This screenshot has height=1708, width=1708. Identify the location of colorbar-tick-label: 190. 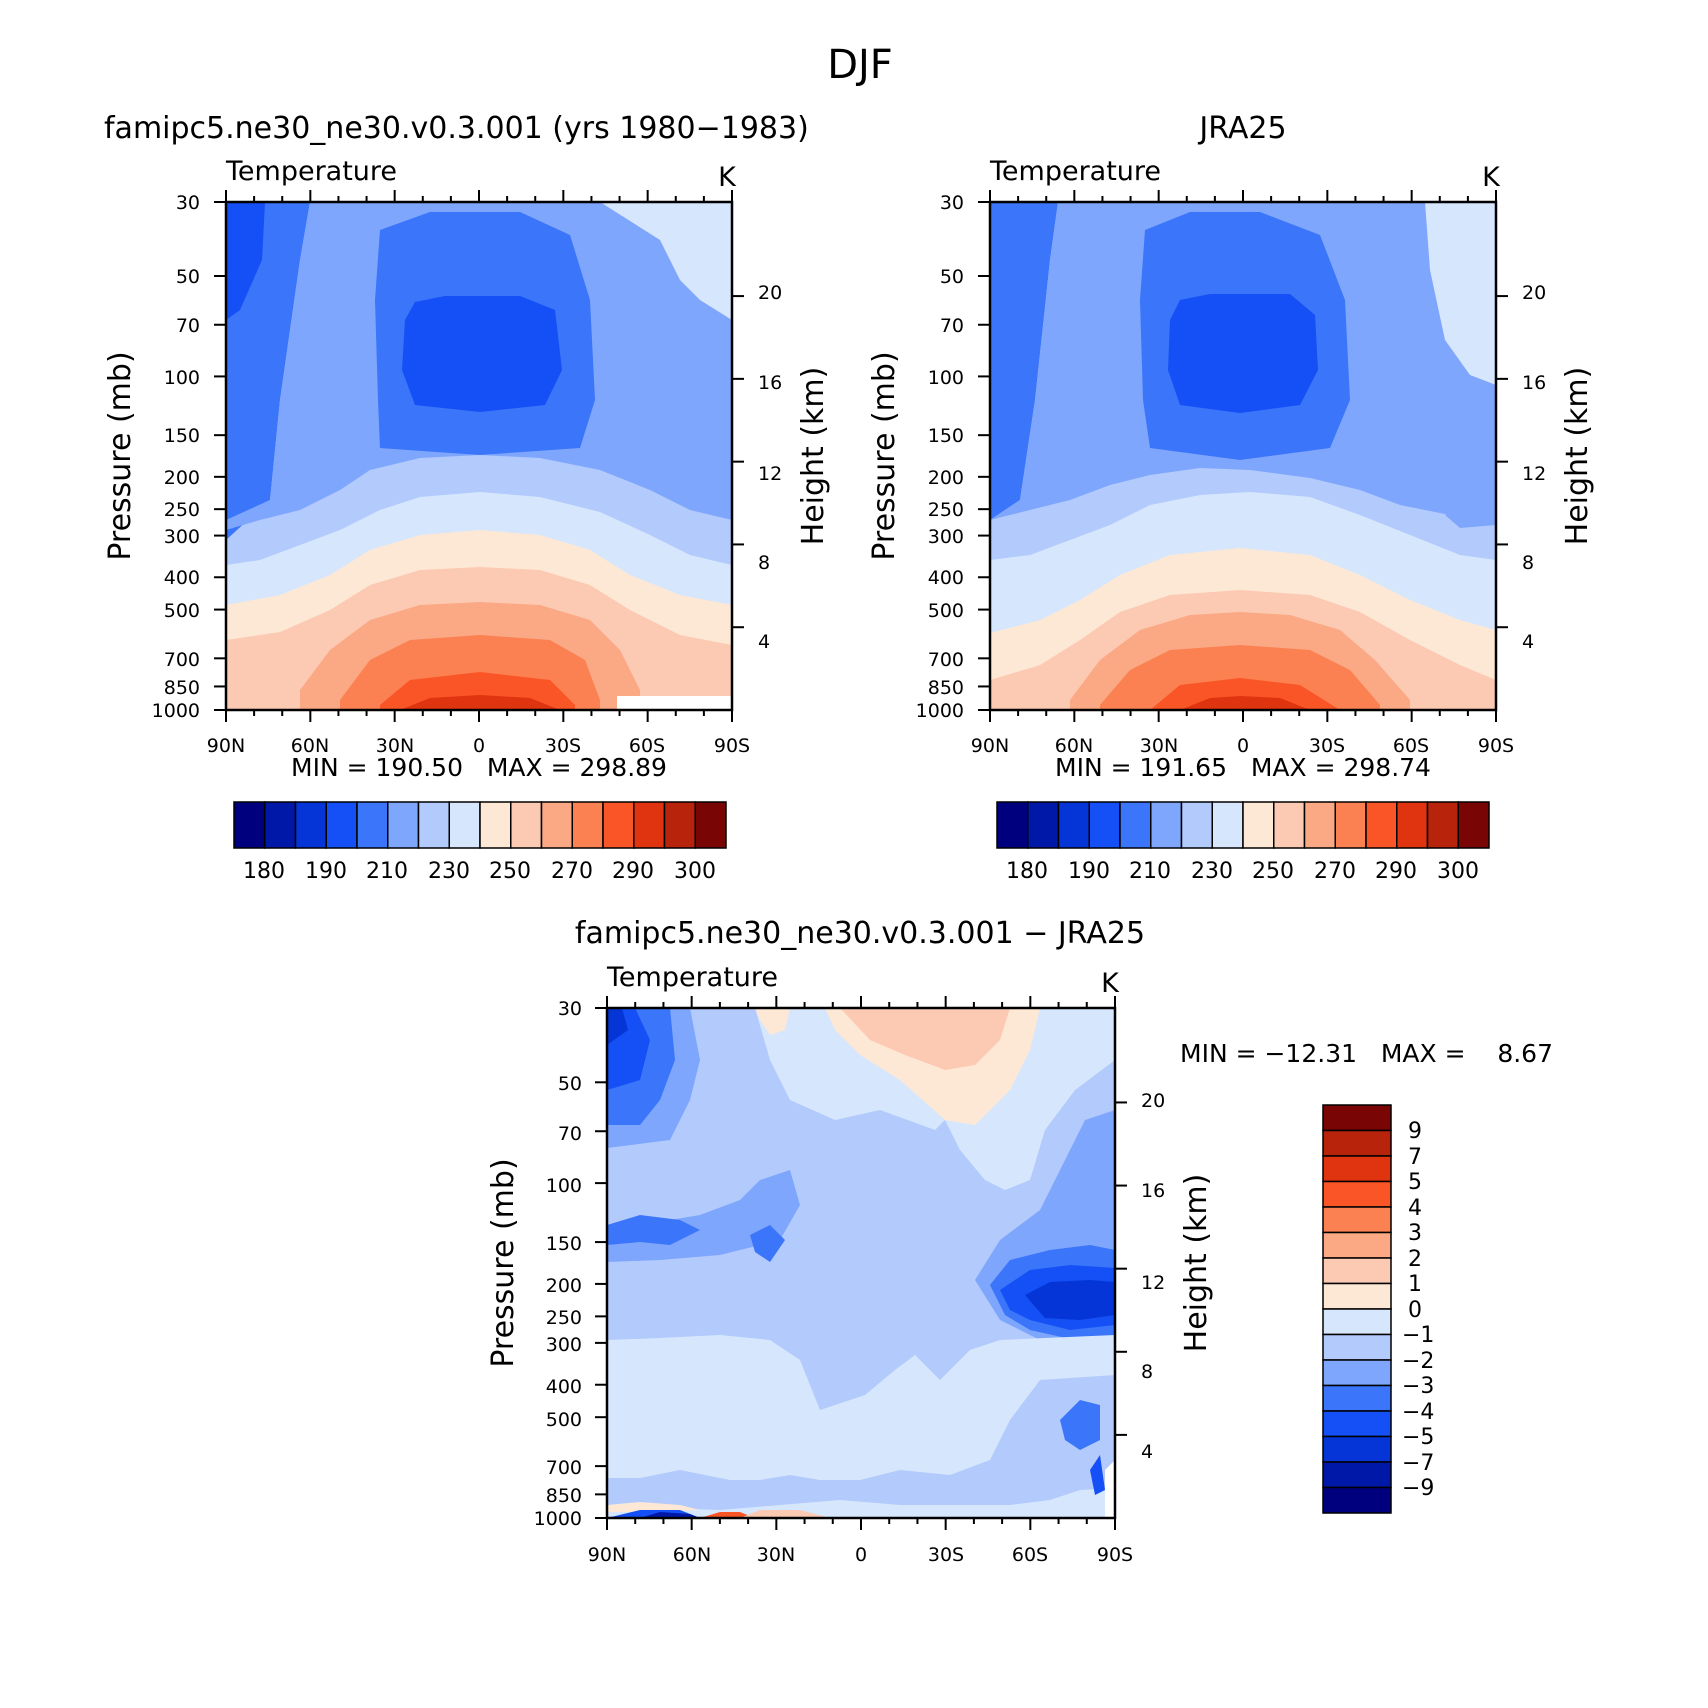
(1089, 871).